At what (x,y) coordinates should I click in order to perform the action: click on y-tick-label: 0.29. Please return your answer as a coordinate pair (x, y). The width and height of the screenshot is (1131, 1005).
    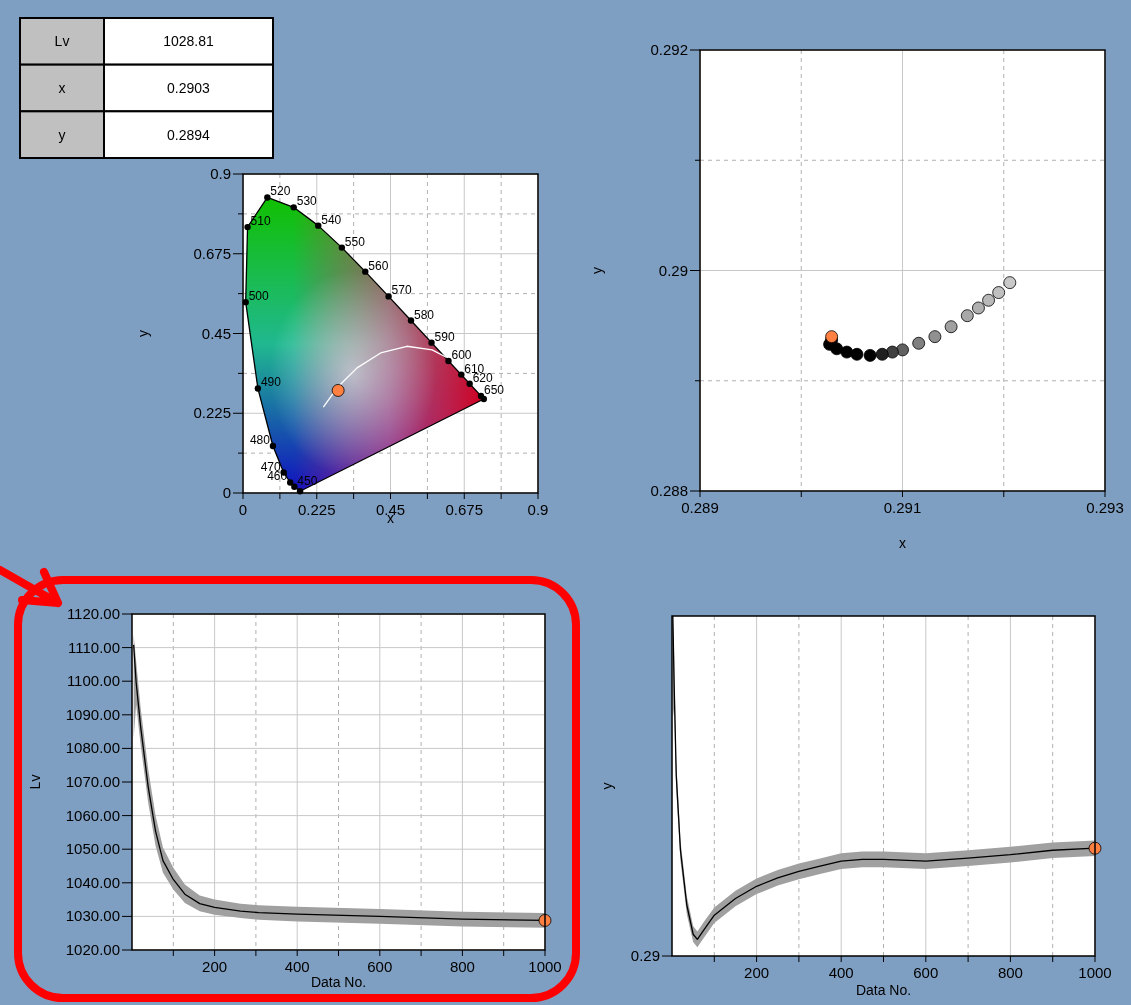
    Looking at the image, I should click on (673, 270).